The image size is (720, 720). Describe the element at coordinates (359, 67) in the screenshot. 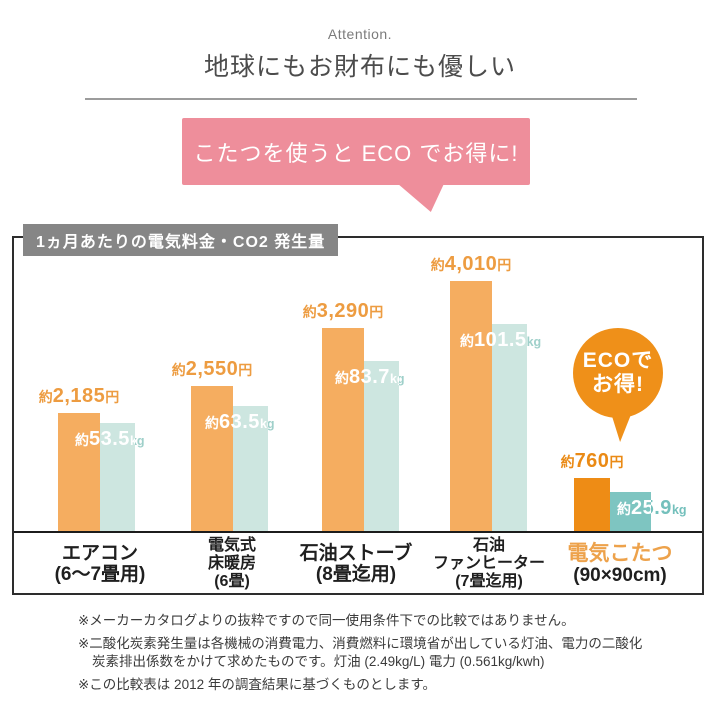

I see `page-title: 地球にもお財布にも優しい` at that location.